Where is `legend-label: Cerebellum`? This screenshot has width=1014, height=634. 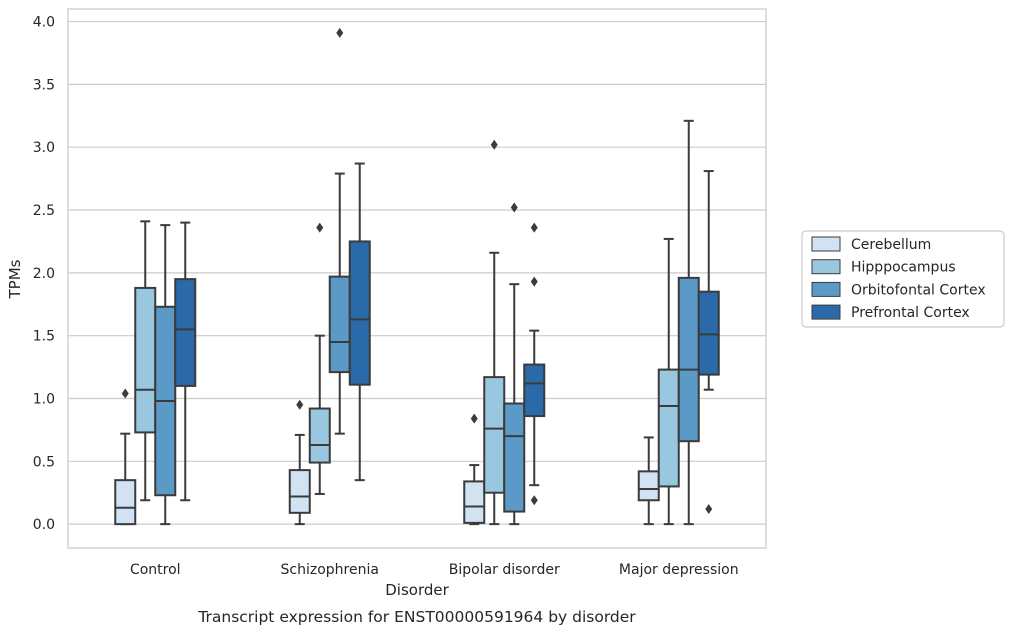
legend-label: Cerebellum is located at coordinates (891, 245).